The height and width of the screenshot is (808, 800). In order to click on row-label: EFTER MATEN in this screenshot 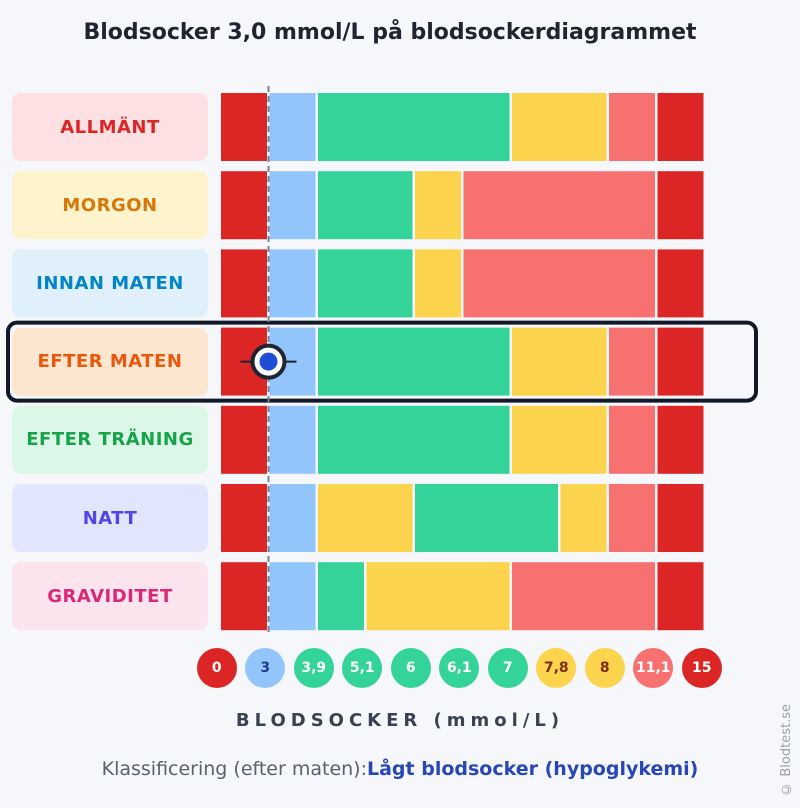, I will do `click(110, 361)`.